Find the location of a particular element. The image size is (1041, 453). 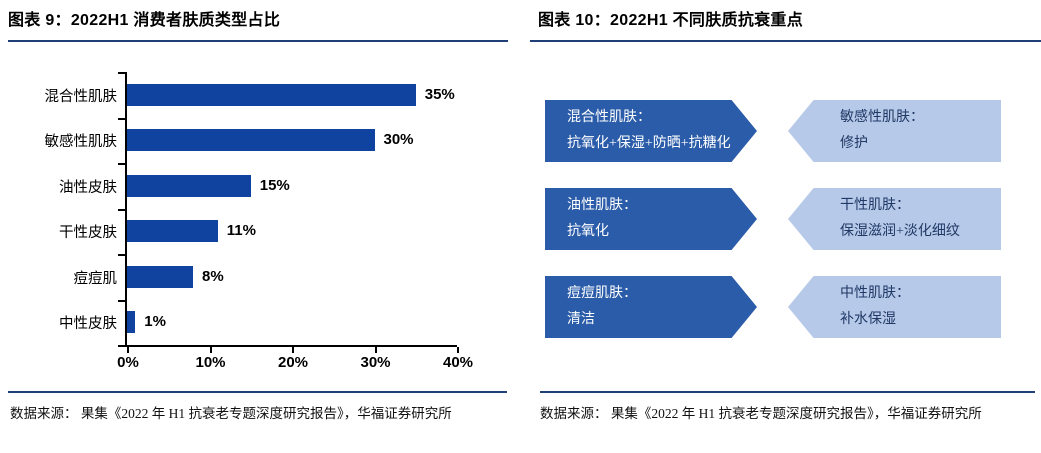

skin-type-name: 敏感性肌肤： is located at coordinates (882, 117).